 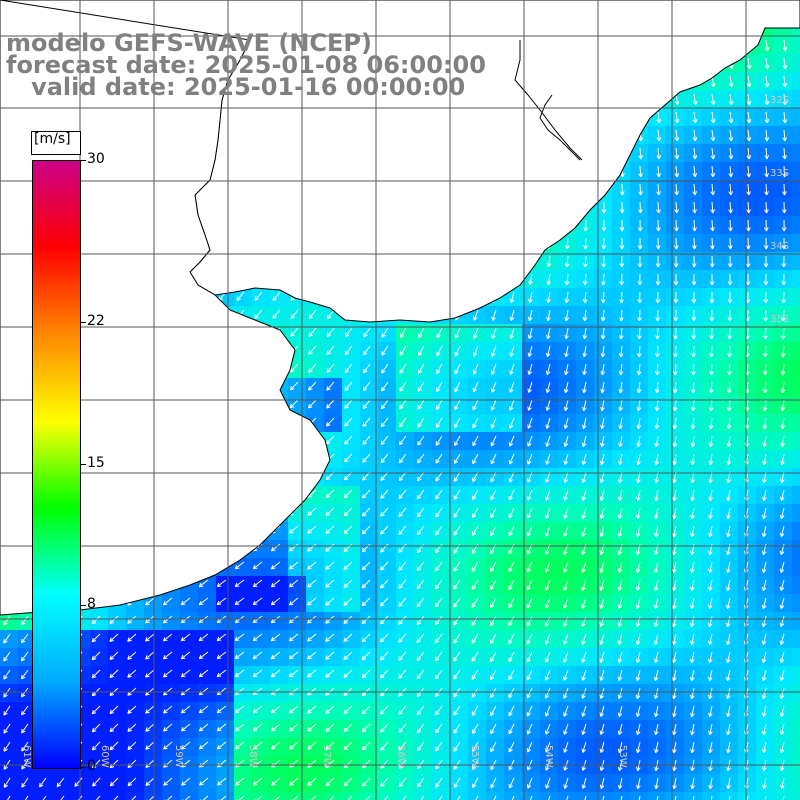 I want to click on latitude-label: 33S, so click(x=779, y=173).